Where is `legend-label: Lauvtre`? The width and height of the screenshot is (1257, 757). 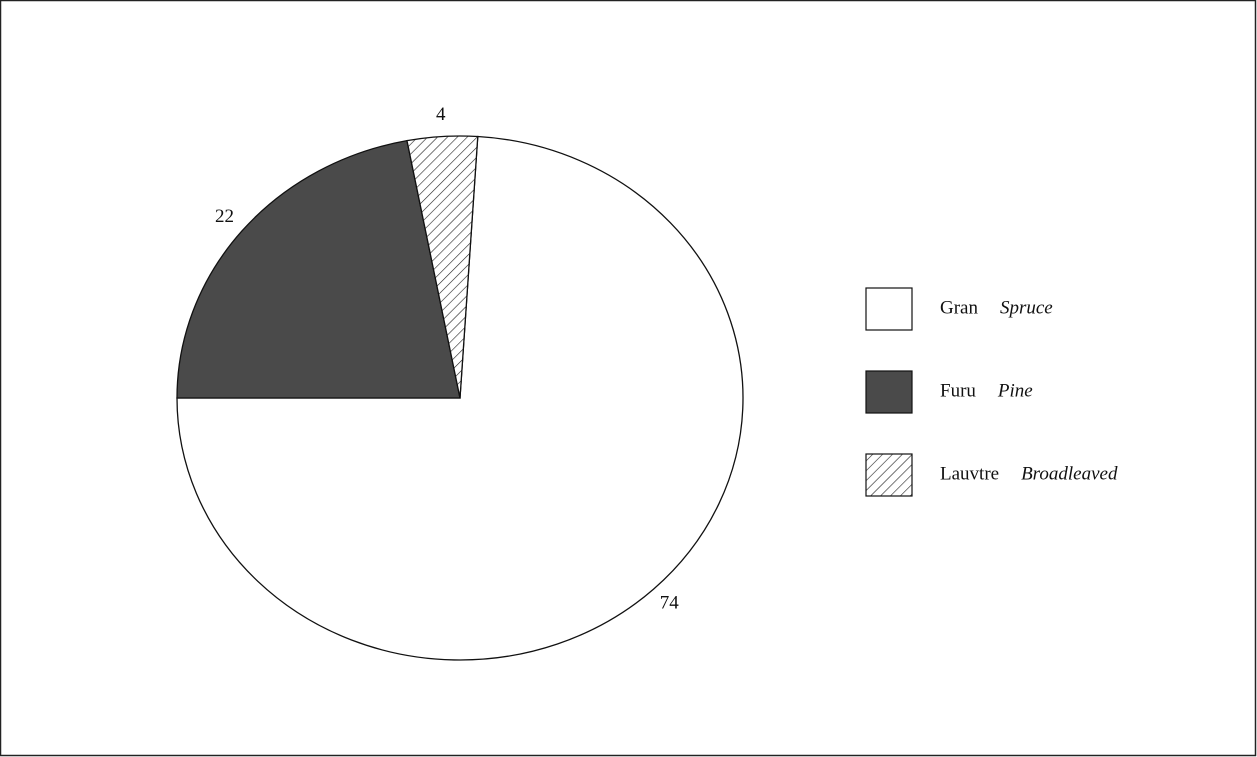 legend-label: Lauvtre is located at coordinates (969, 473).